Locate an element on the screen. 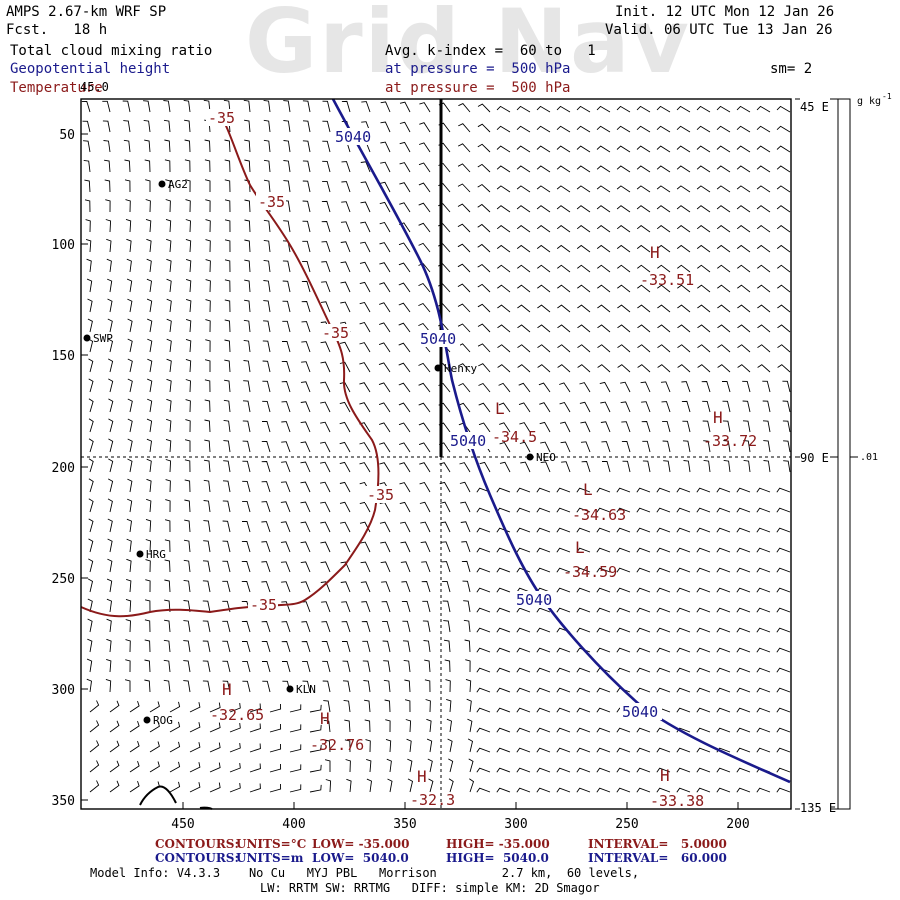 The image size is (900, 900). footer-temp-high: HIGH= -35.000 is located at coordinates (498, 844).